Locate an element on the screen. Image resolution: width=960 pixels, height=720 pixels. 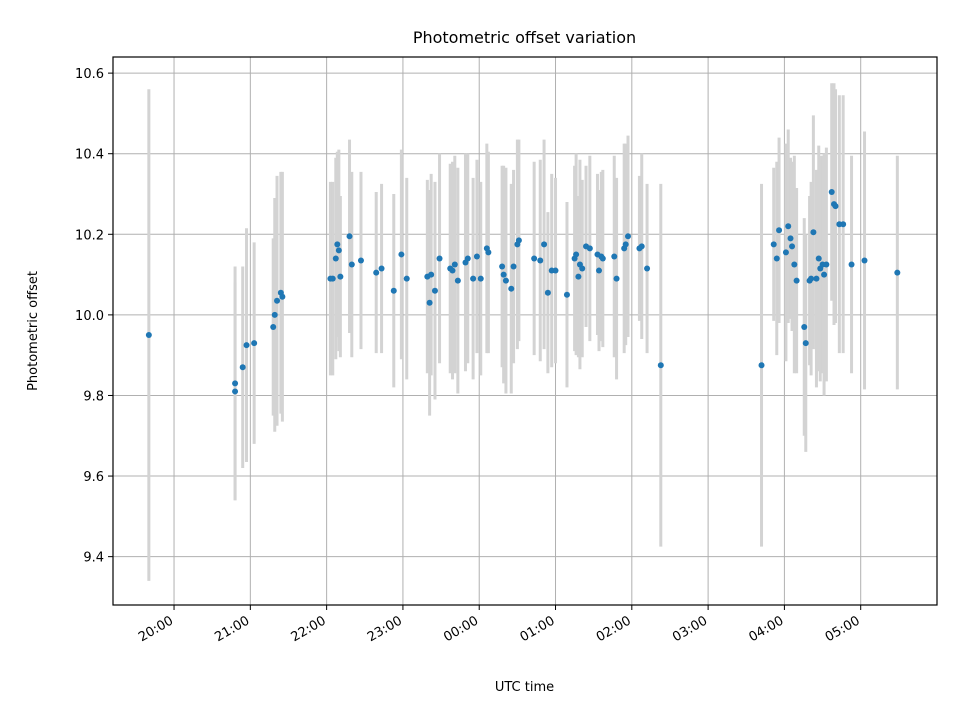
x-axis-label: UTC time is located at coordinates (524, 687).